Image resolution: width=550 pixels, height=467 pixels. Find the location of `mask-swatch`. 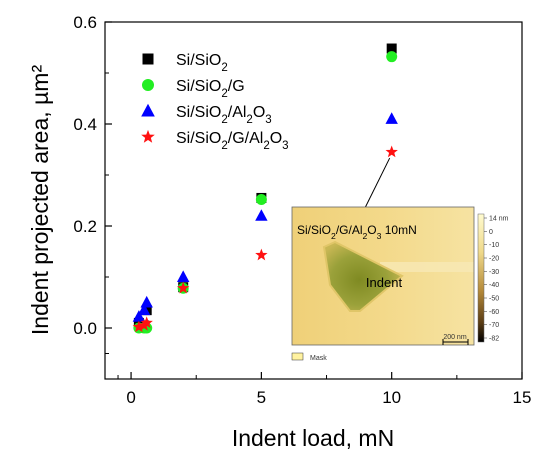

mask-swatch is located at coordinates (297, 356).